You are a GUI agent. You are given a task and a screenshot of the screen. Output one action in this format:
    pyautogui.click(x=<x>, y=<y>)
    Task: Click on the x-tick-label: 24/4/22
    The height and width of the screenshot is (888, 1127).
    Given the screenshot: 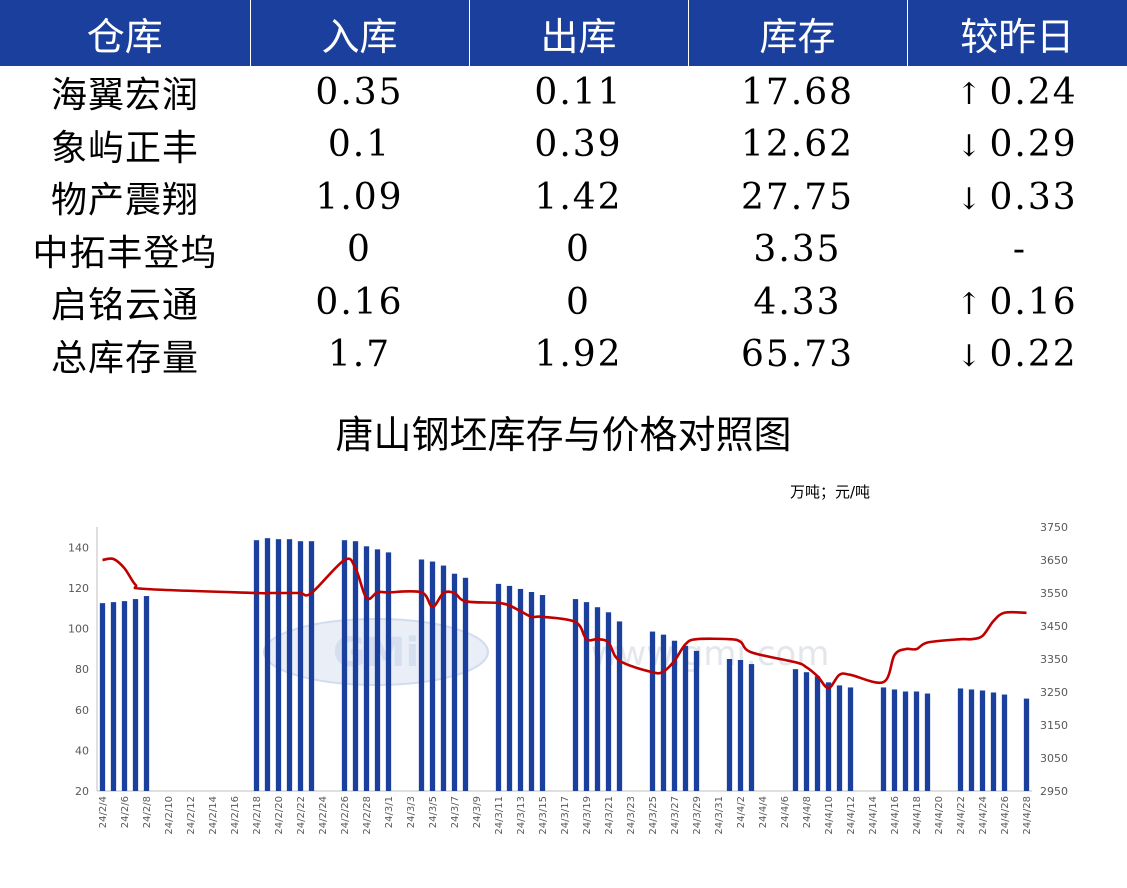 What is the action you would take?
    pyautogui.click(x=961, y=815)
    